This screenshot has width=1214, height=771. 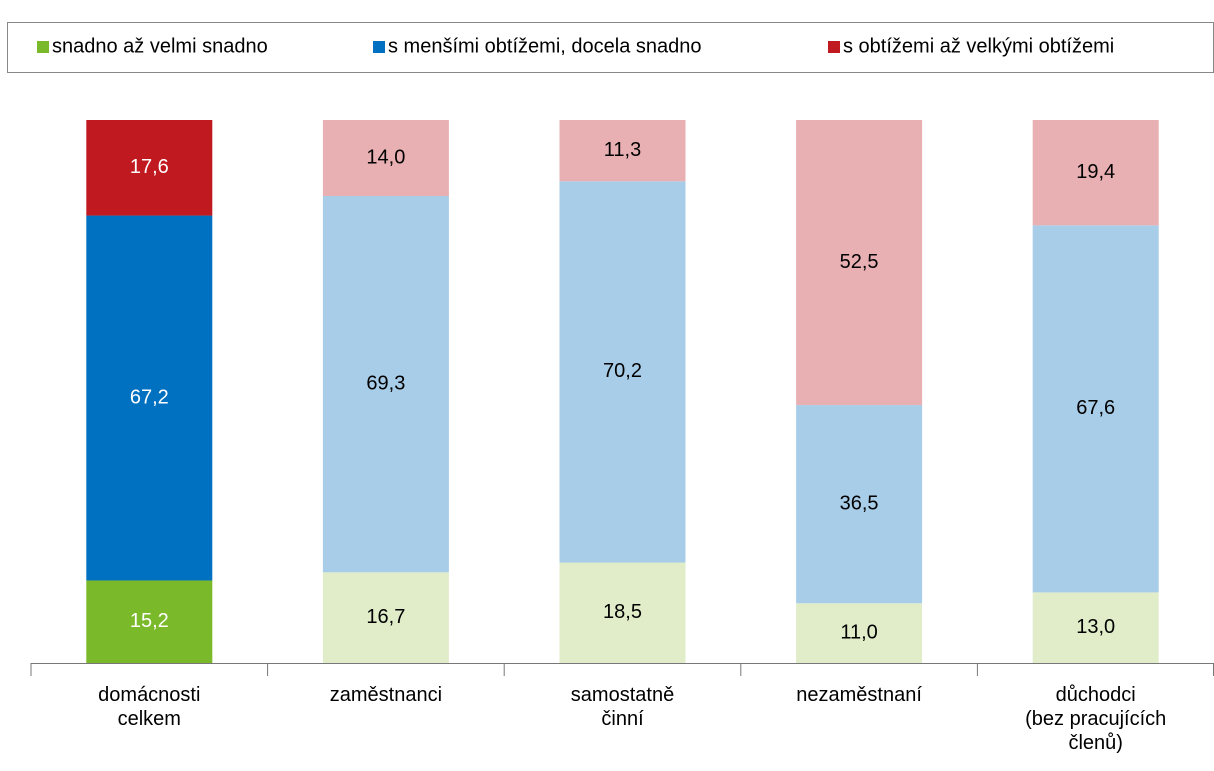 What do you see at coordinates (160, 46) in the screenshot?
I see `legend-label: snadno až velmi snadno` at bounding box center [160, 46].